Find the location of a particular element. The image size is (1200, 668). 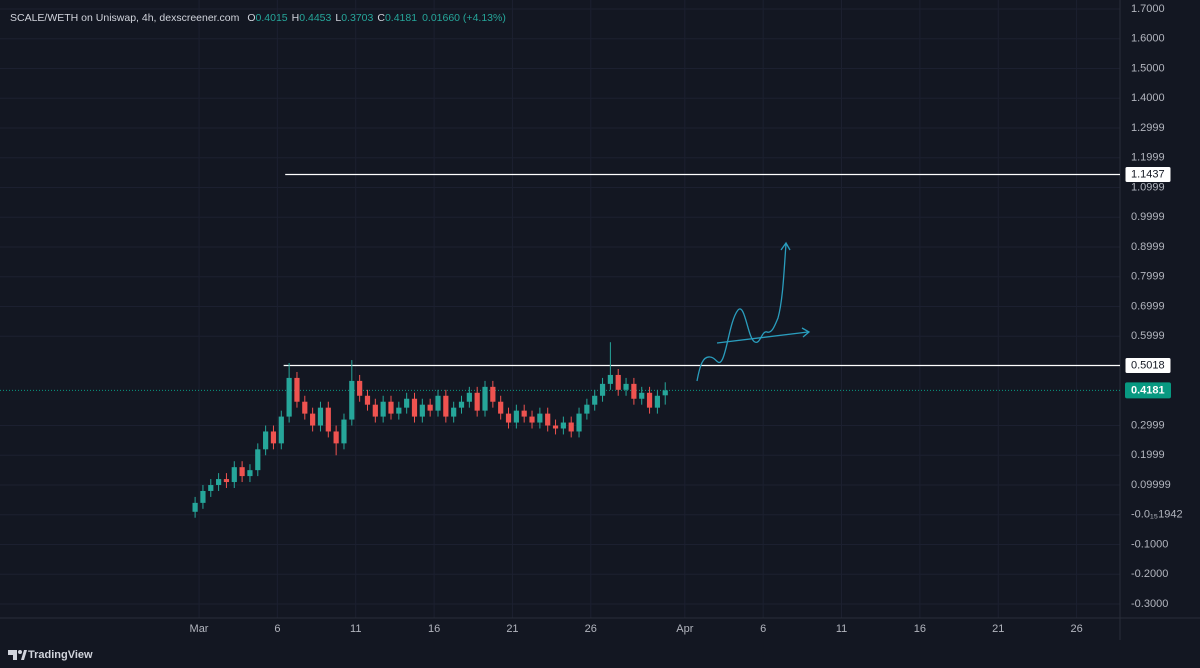

x-tick-label: Mar is located at coordinates (199, 629).